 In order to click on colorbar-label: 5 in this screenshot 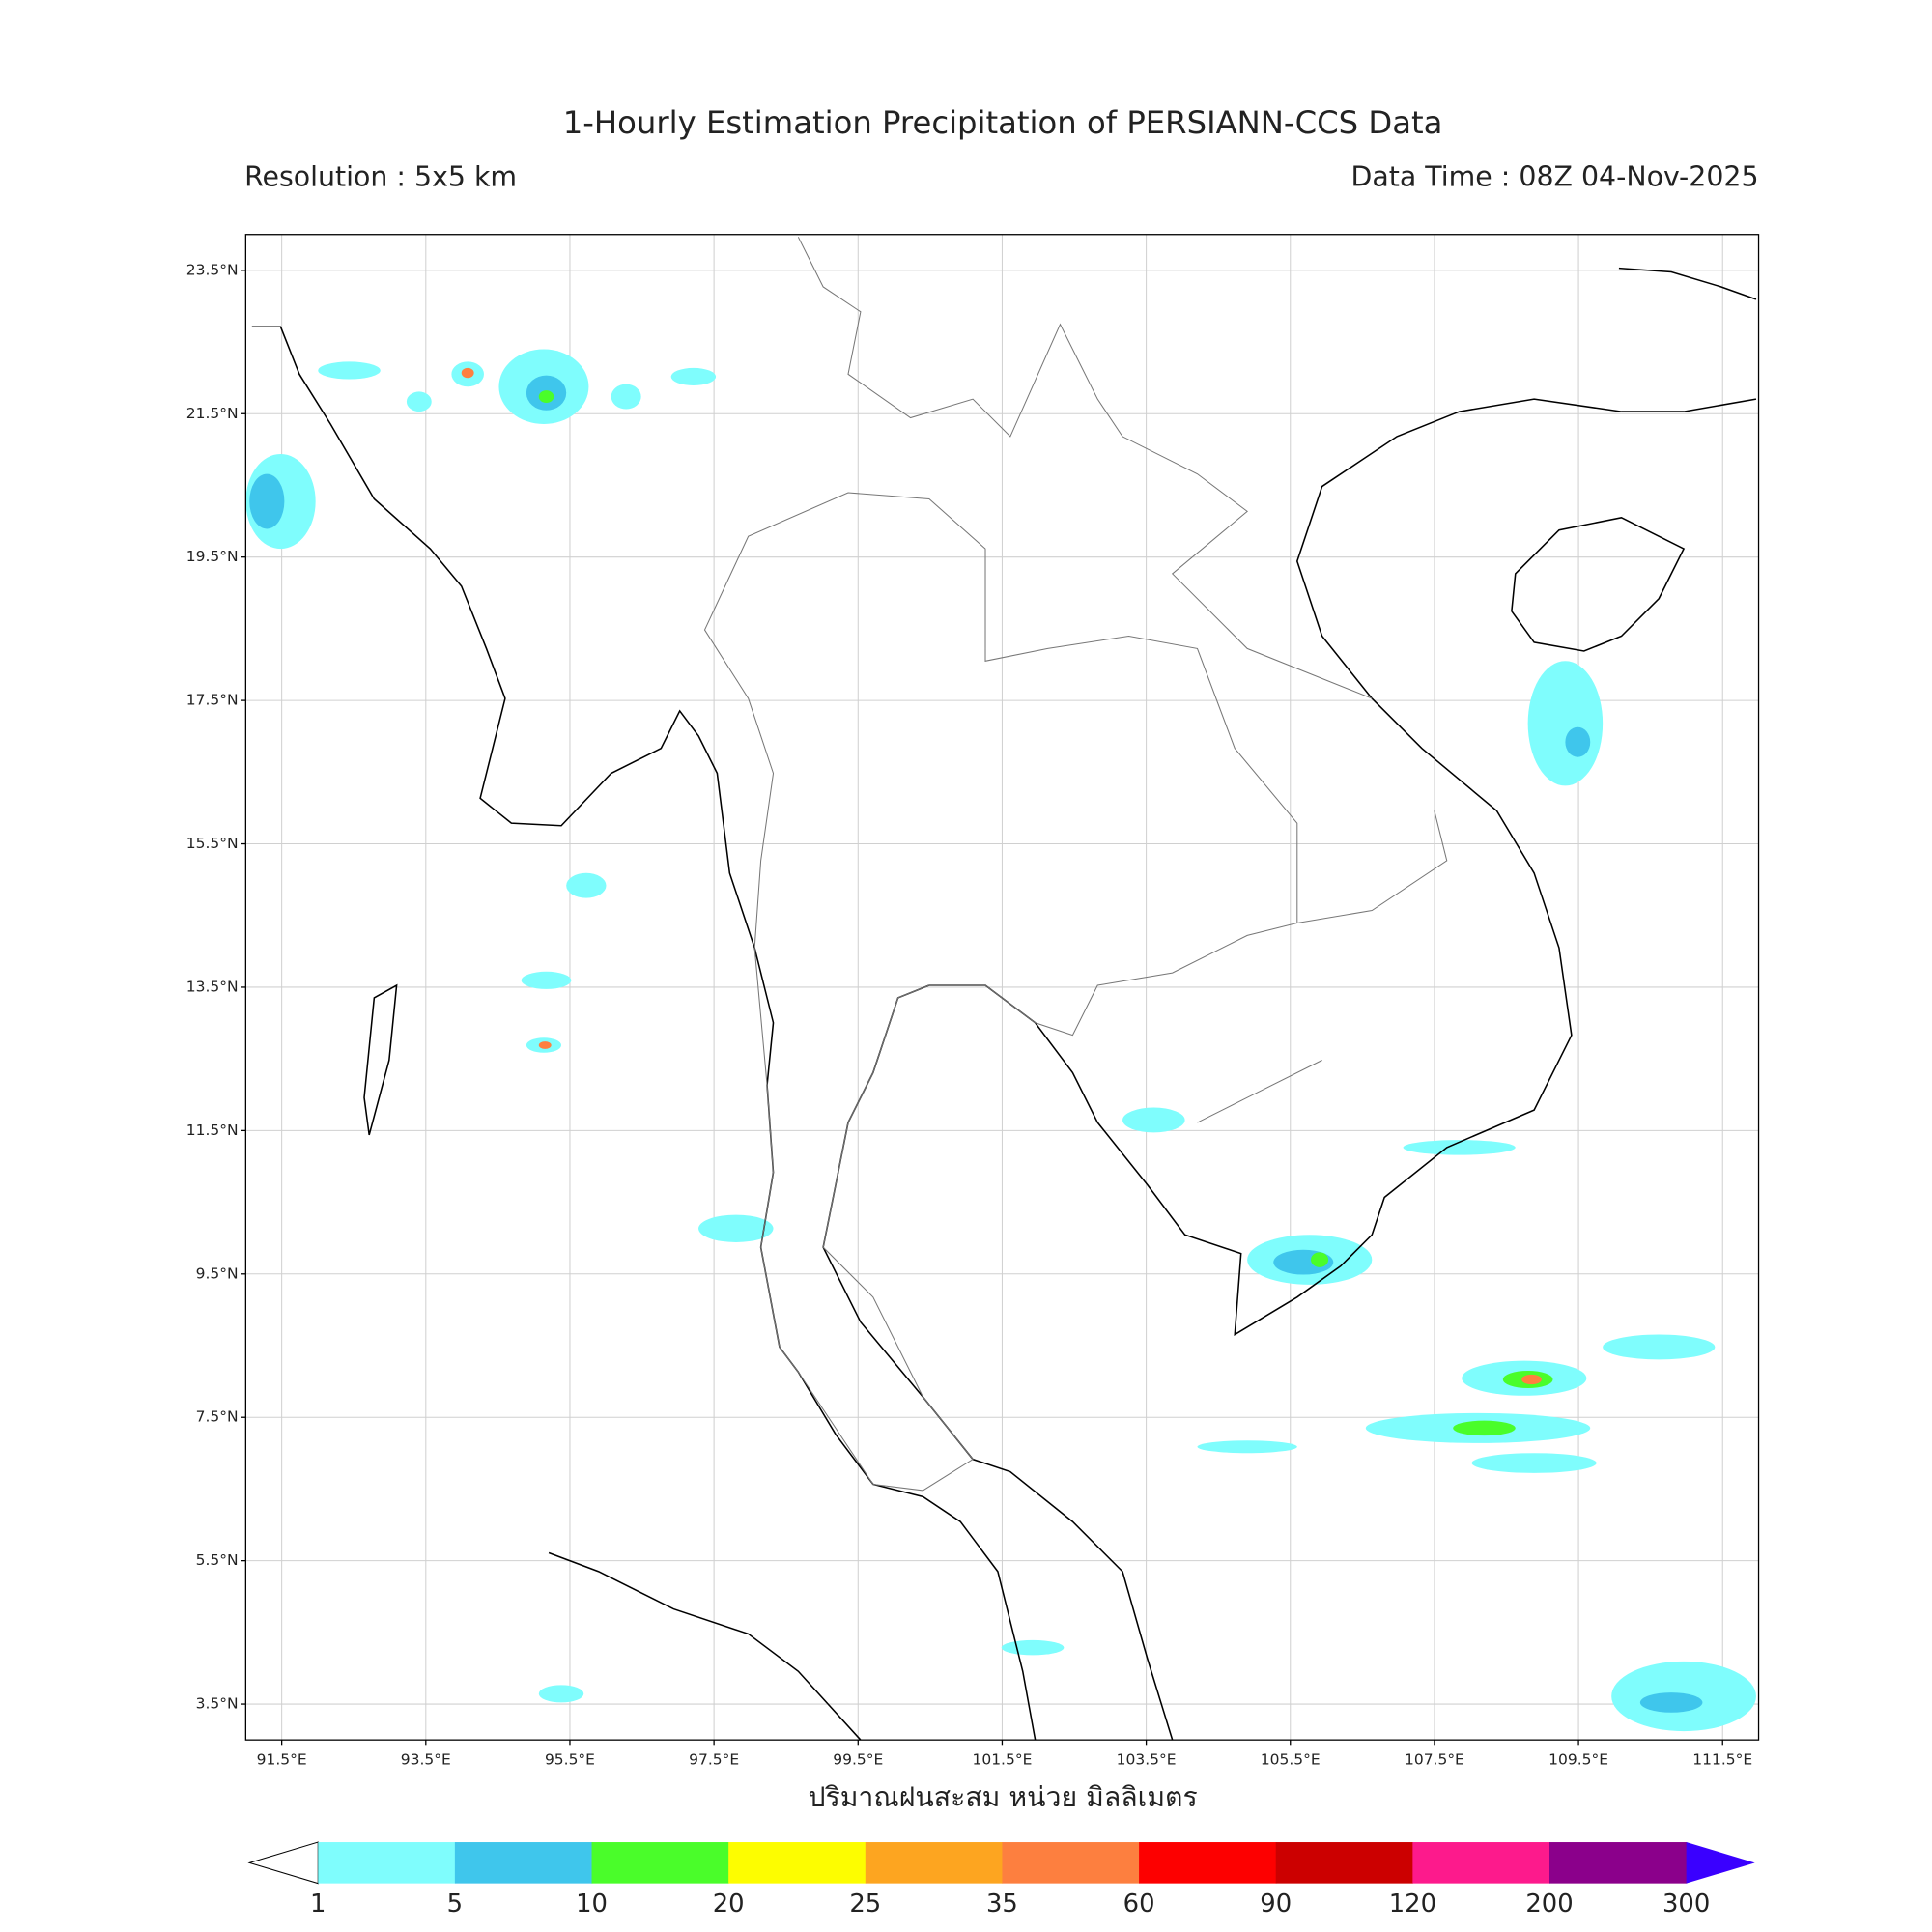, I will do `click(455, 1903)`.